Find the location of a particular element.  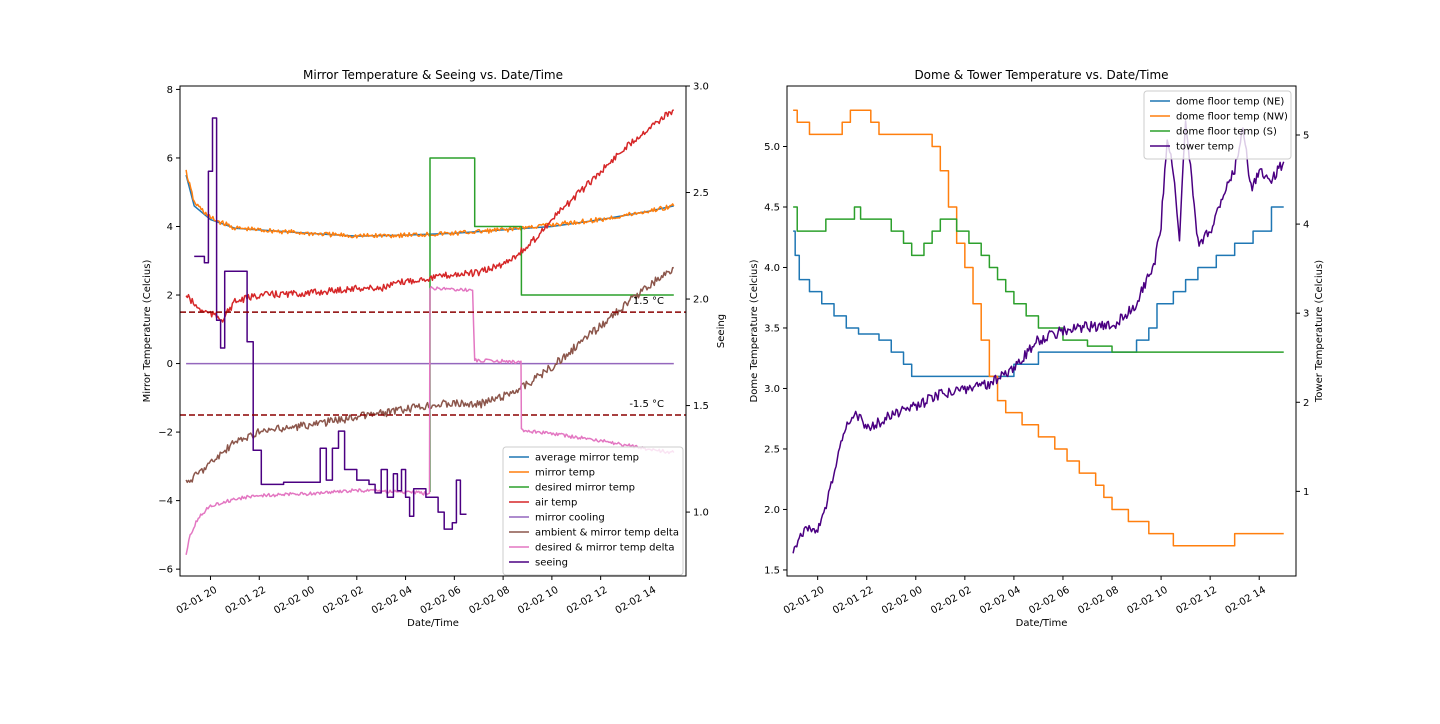

y-tick-label-2: 2.5 is located at coordinates (772, 449).